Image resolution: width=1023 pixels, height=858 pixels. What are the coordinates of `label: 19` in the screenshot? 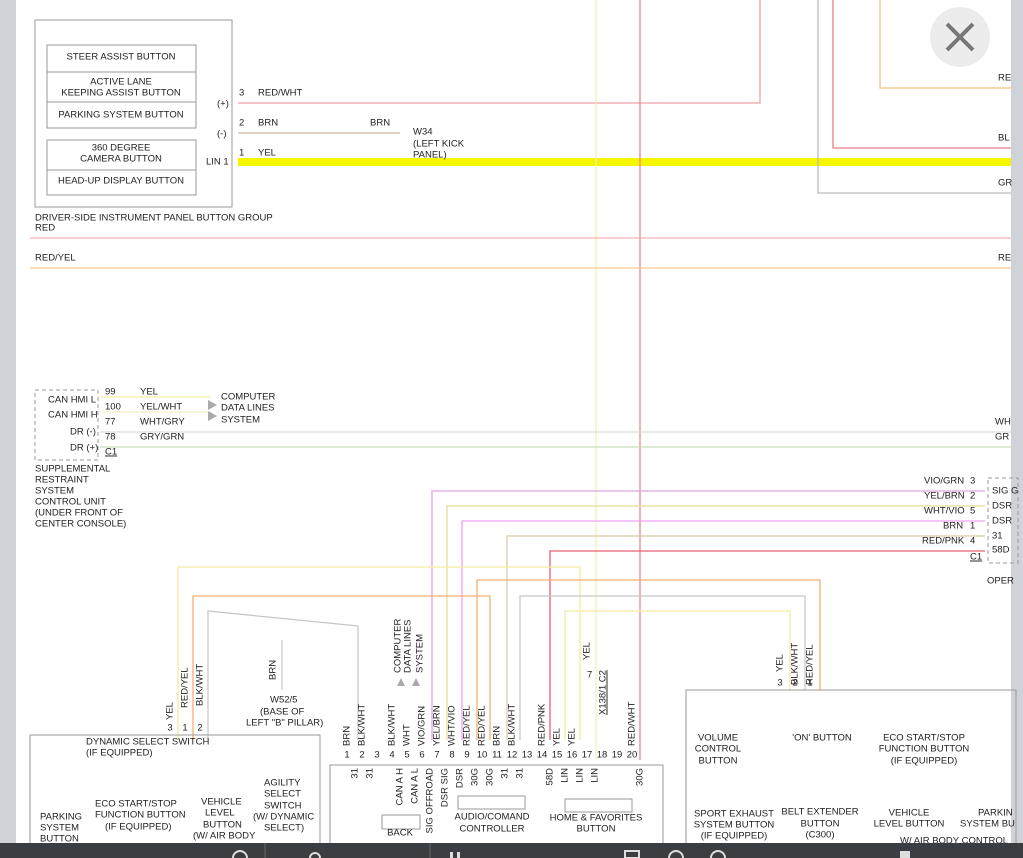 It's located at (617, 755).